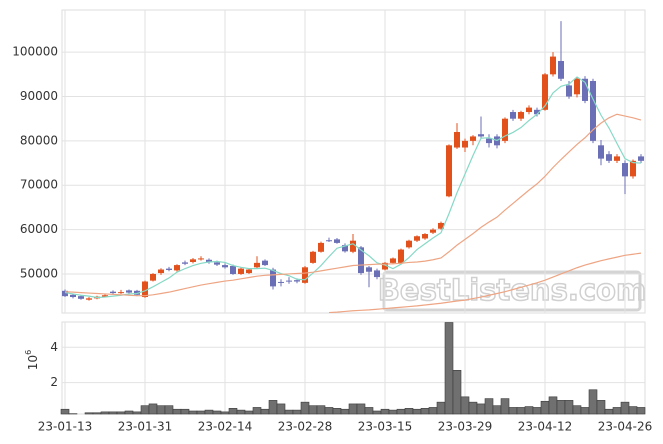  What do you see at coordinates (305, 427) in the screenshot?
I see `x-tick-label: 23-02-28` at bounding box center [305, 427].